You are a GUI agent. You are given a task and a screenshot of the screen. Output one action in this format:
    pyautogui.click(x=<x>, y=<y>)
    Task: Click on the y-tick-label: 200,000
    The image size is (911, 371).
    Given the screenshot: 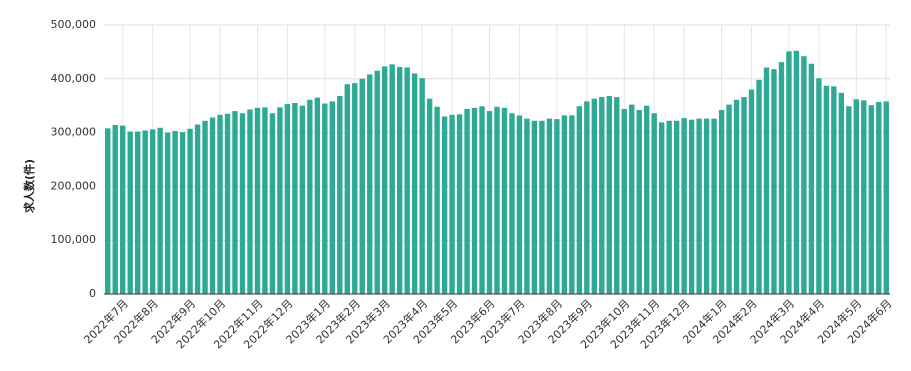 What is the action you would take?
    pyautogui.click(x=74, y=185)
    